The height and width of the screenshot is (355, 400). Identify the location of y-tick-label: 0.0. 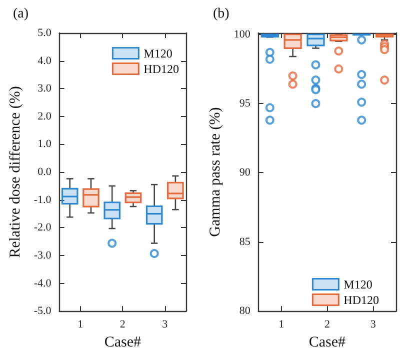
(45, 172).